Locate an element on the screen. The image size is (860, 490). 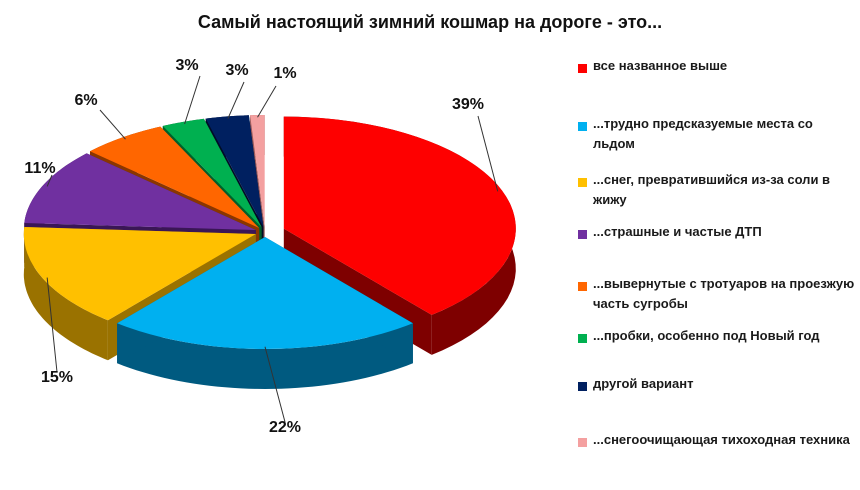
legend-item: ...страшные и частые ДТП is located at coordinates (718, 233).